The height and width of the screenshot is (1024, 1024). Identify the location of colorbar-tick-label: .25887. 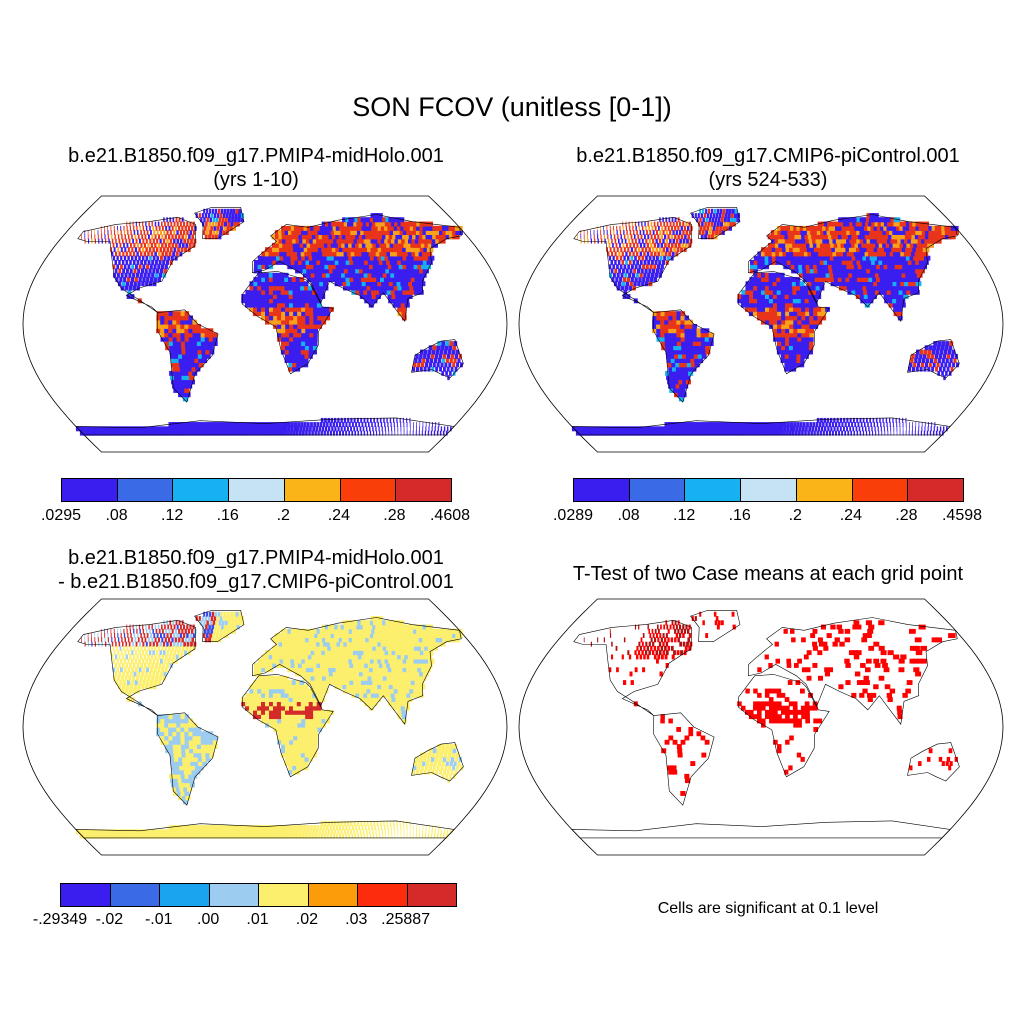
(406, 919).